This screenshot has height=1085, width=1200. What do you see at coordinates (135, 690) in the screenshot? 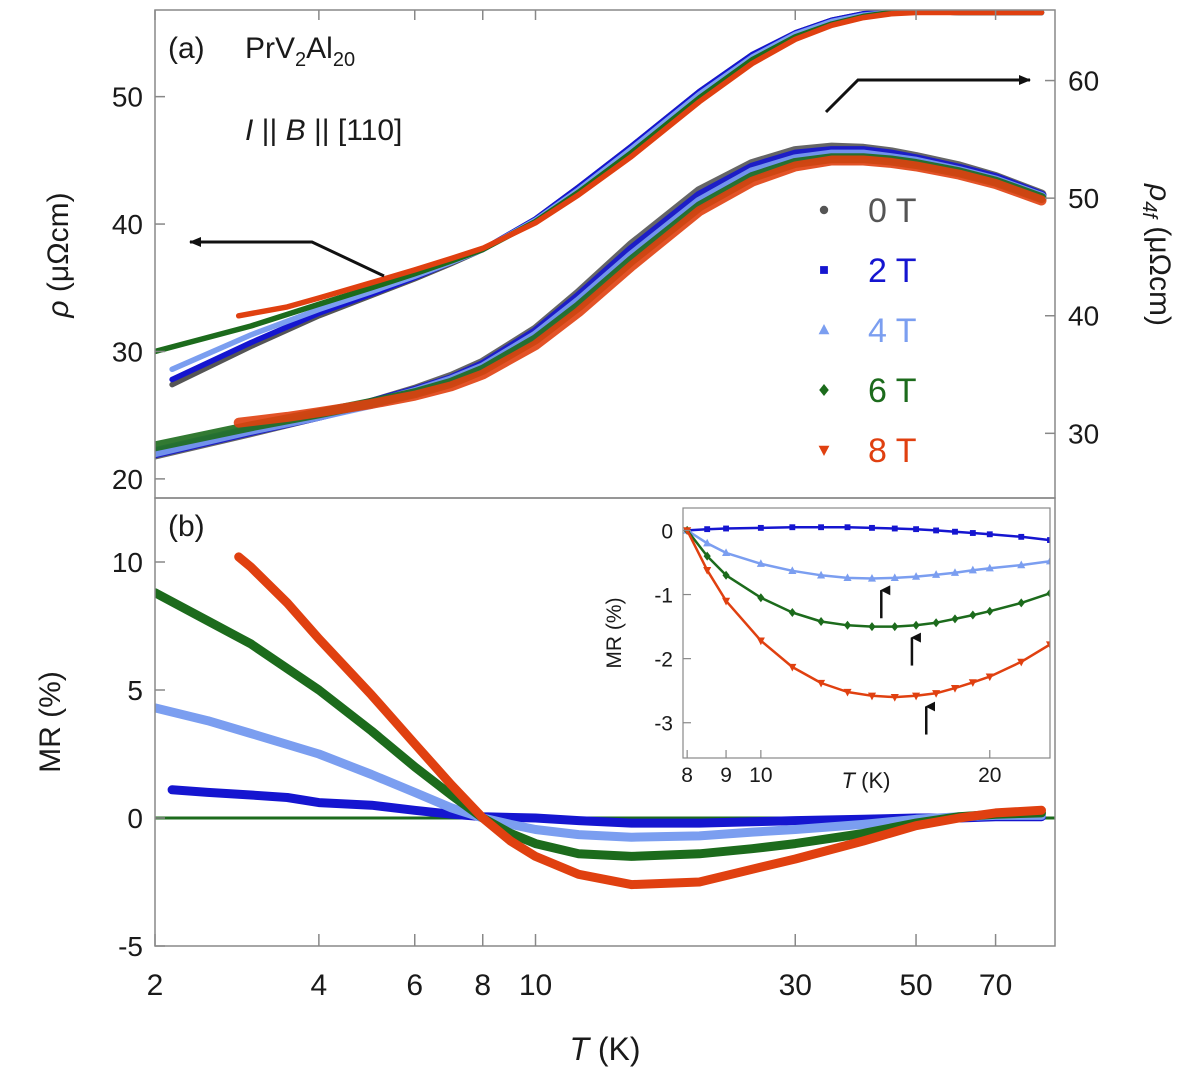
I see `mr-axis-tick-label: 5` at bounding box center [135, 690].